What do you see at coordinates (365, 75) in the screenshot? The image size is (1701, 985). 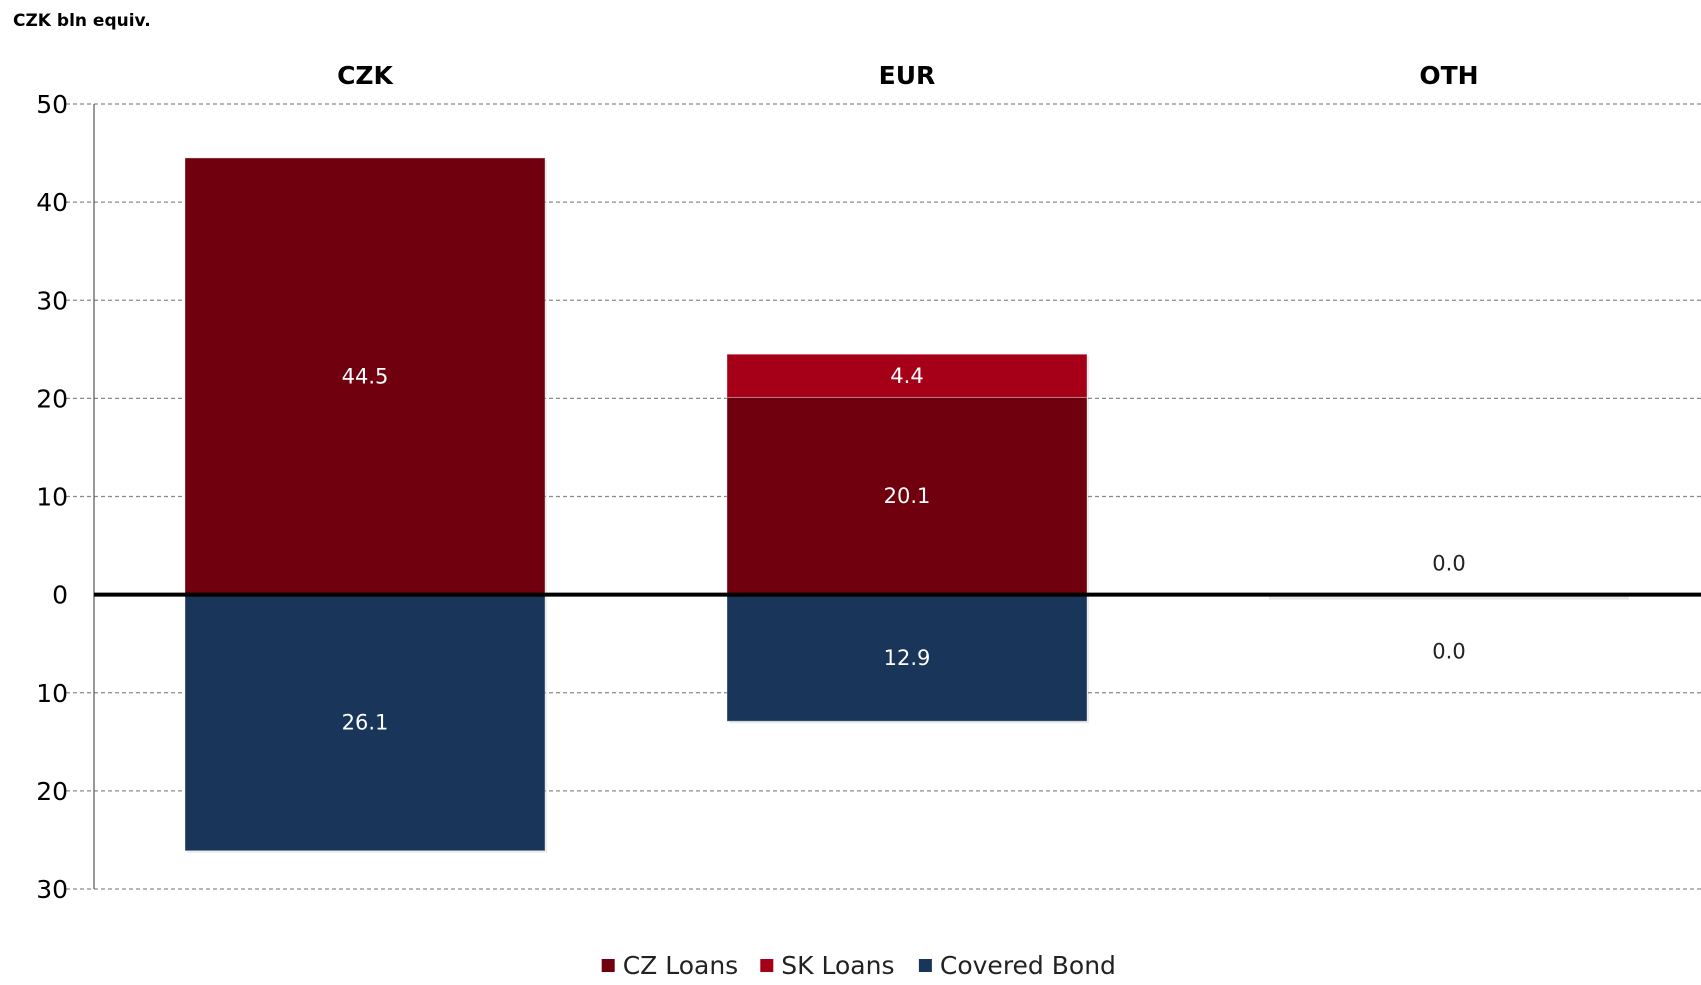 I see `category-header: CZK` at bounding box center [365, 75].